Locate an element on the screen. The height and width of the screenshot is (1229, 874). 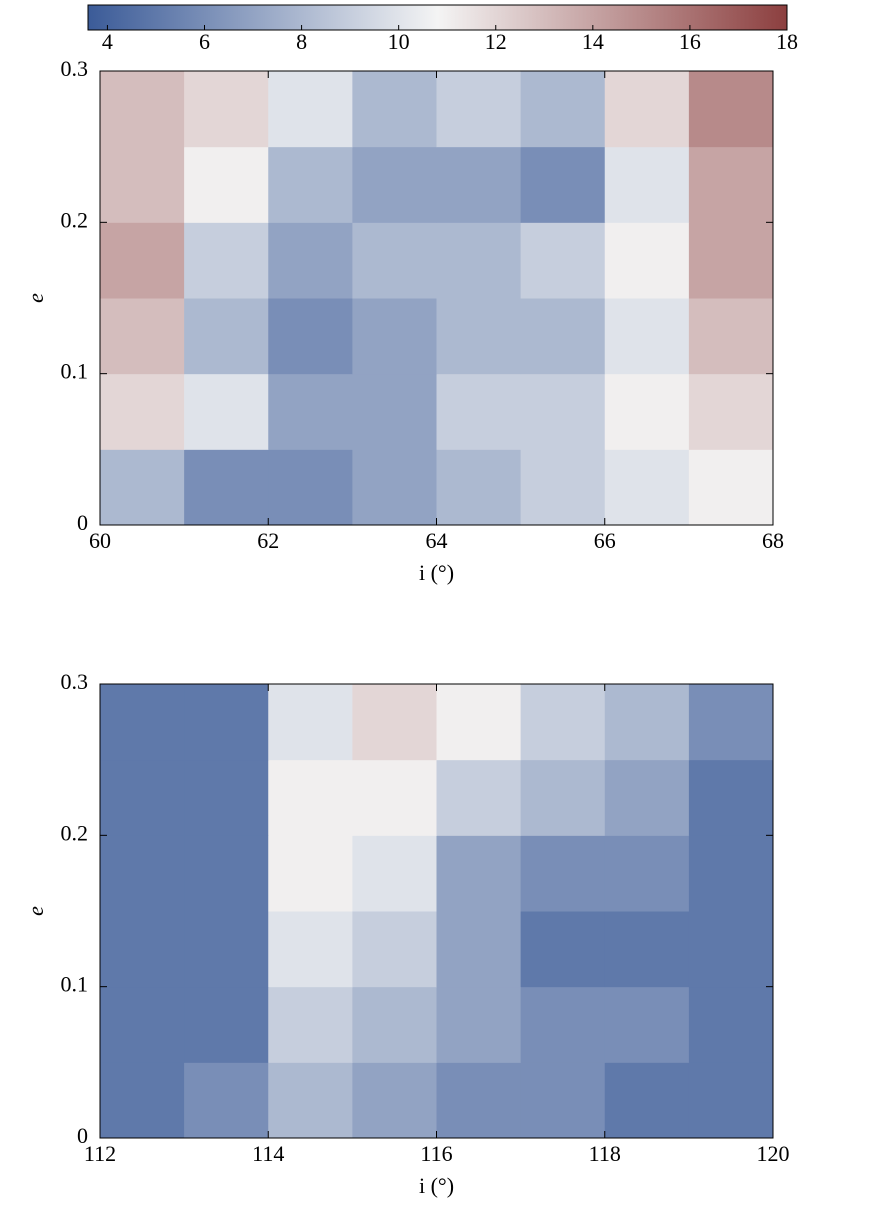
colorbar-tick-label: 6 is located at coordinates (204, 41).